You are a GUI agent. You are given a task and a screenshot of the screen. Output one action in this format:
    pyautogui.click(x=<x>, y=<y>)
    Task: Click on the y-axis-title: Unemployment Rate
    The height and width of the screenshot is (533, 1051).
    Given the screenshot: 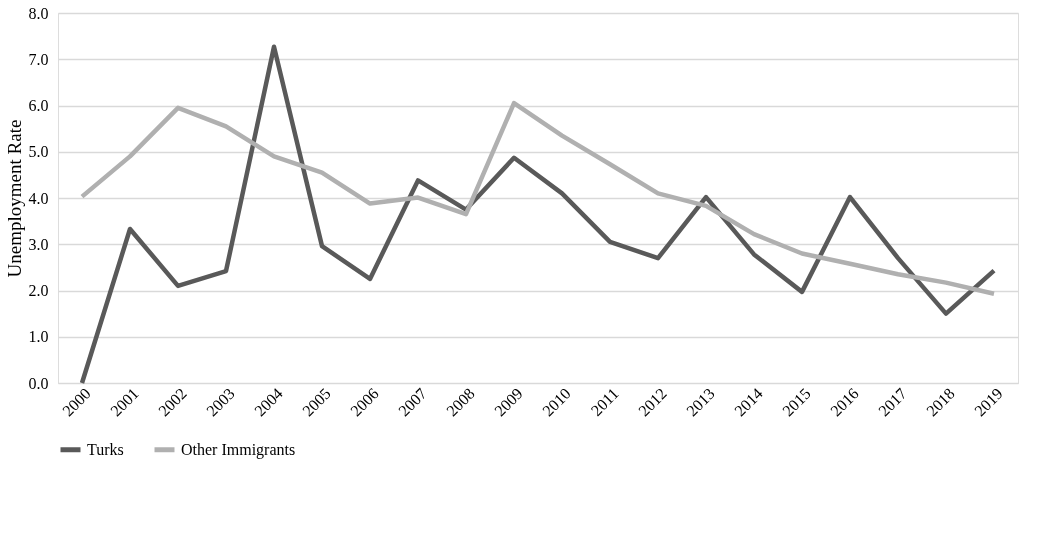 What is the action you would take?
    pyautogui.click(x=14, y=198)
    